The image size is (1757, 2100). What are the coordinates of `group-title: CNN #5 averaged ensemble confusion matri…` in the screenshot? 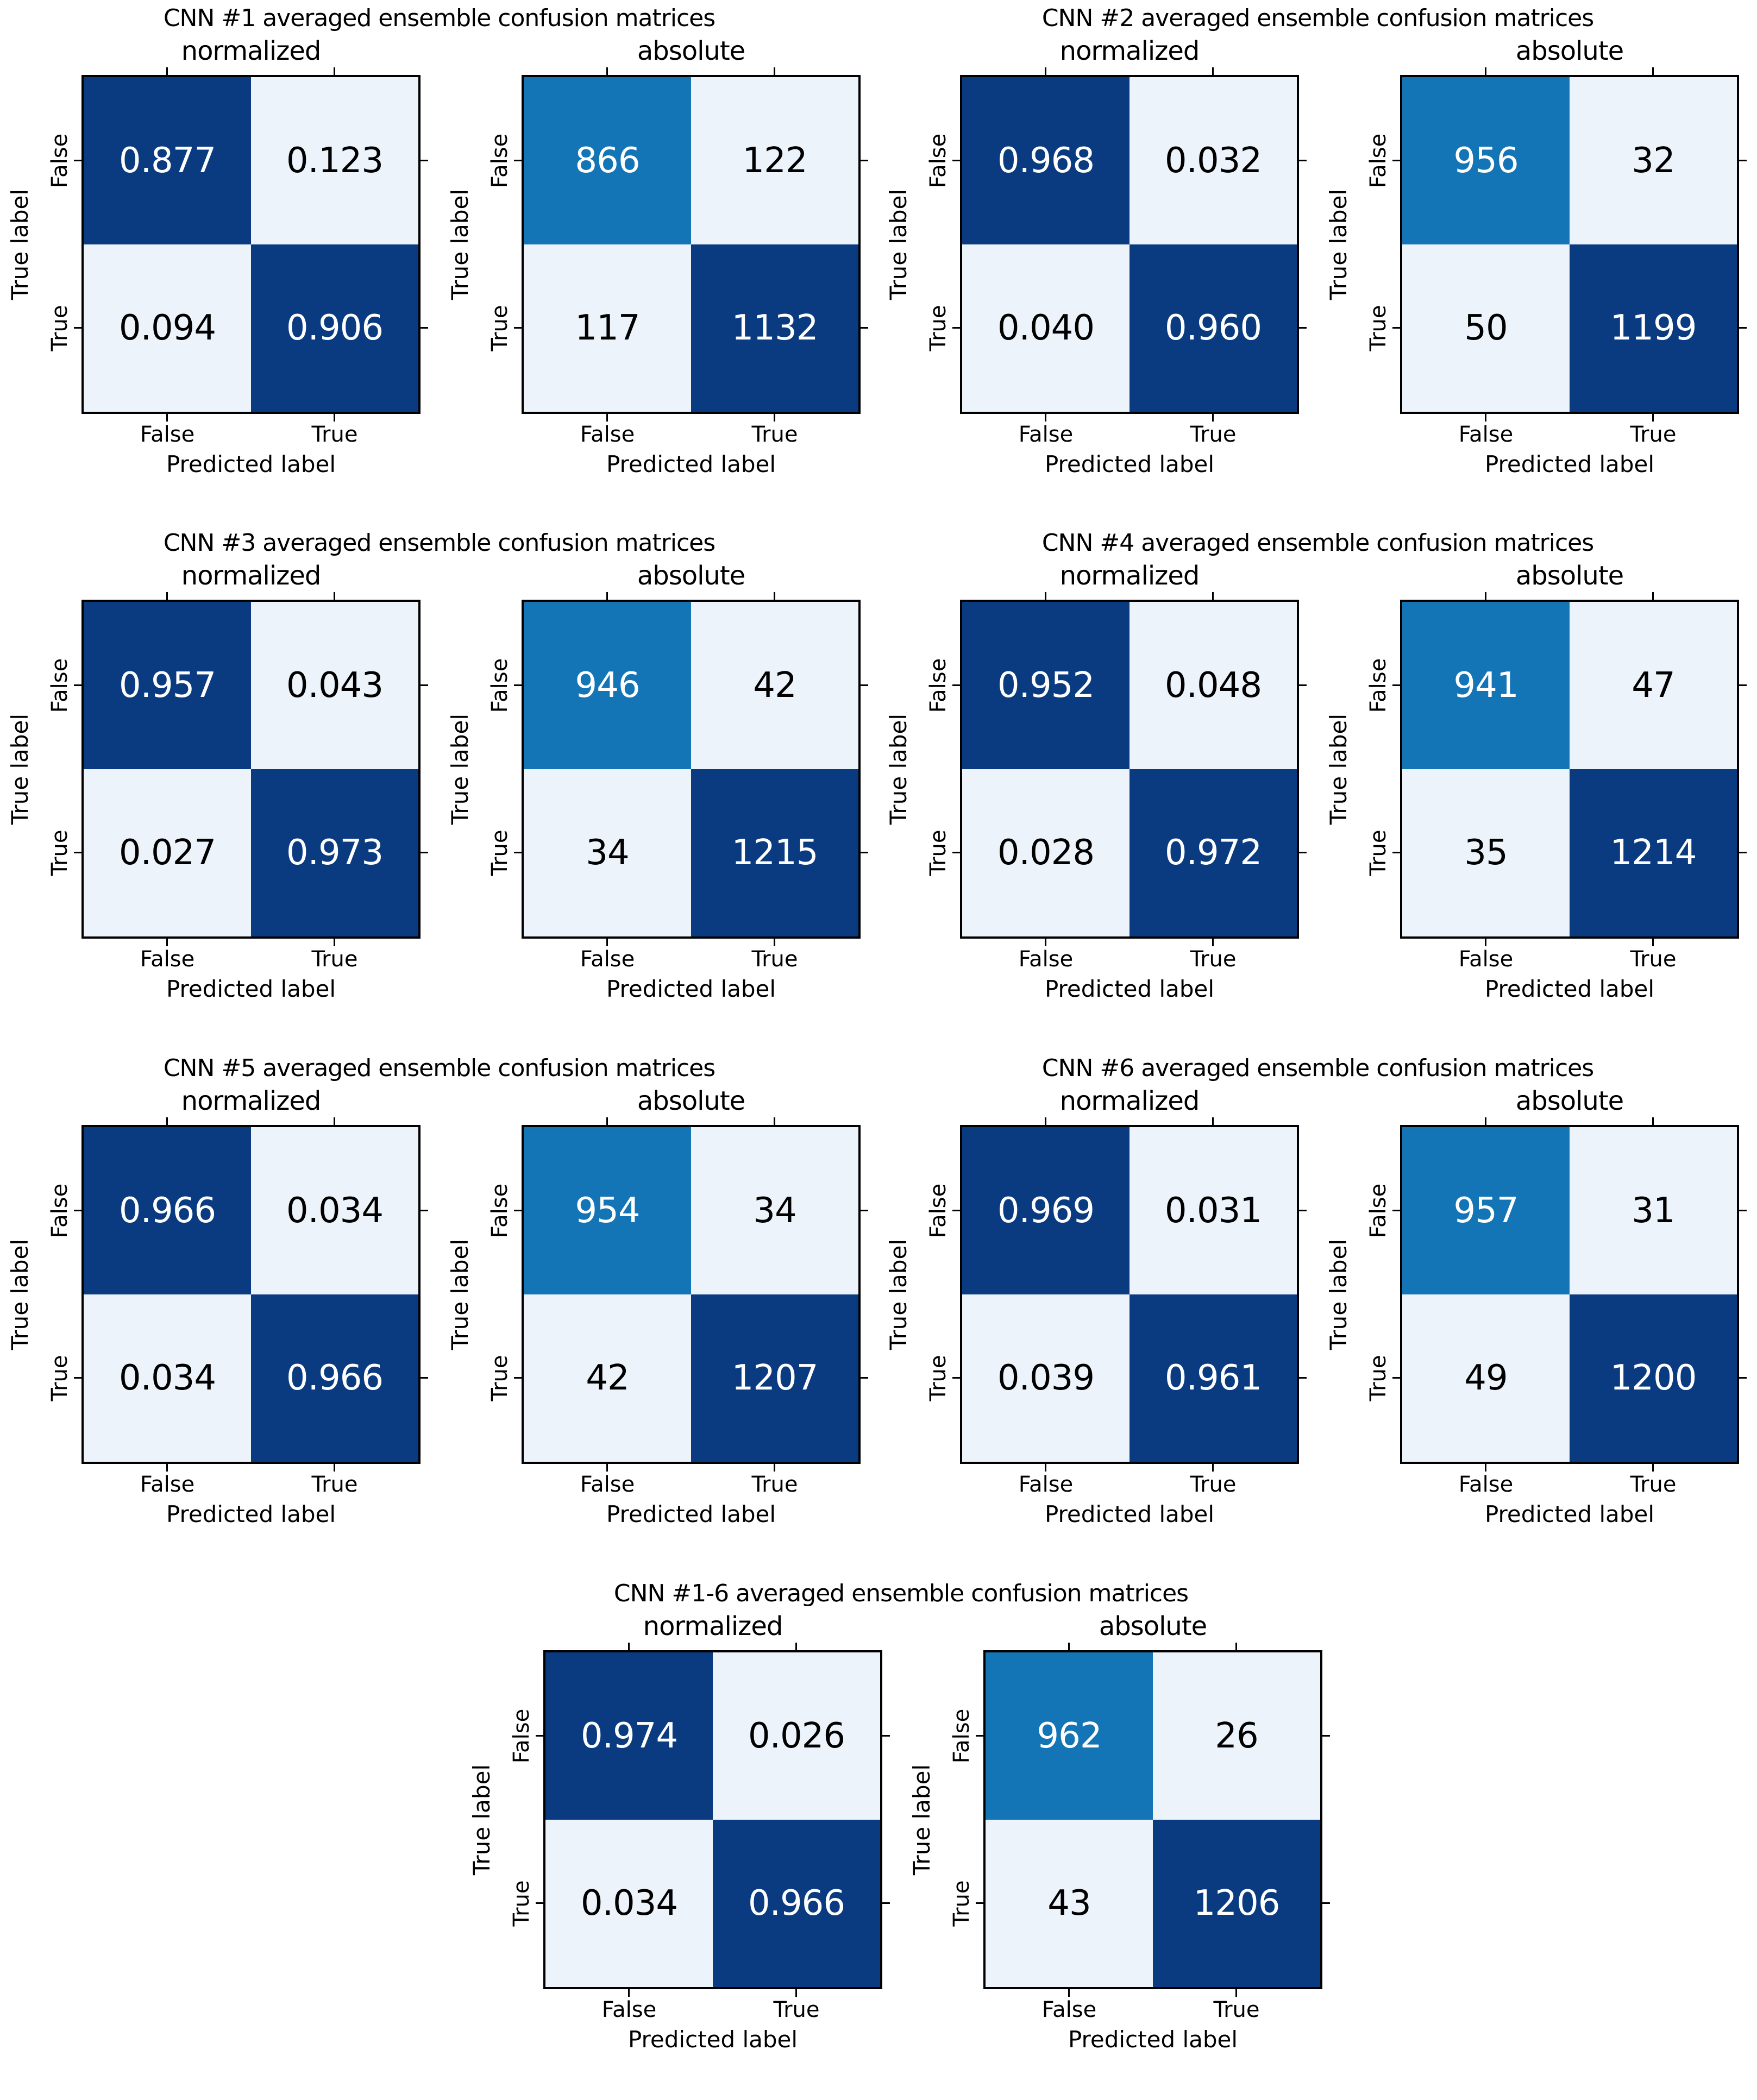 It's located at (439, 1068).